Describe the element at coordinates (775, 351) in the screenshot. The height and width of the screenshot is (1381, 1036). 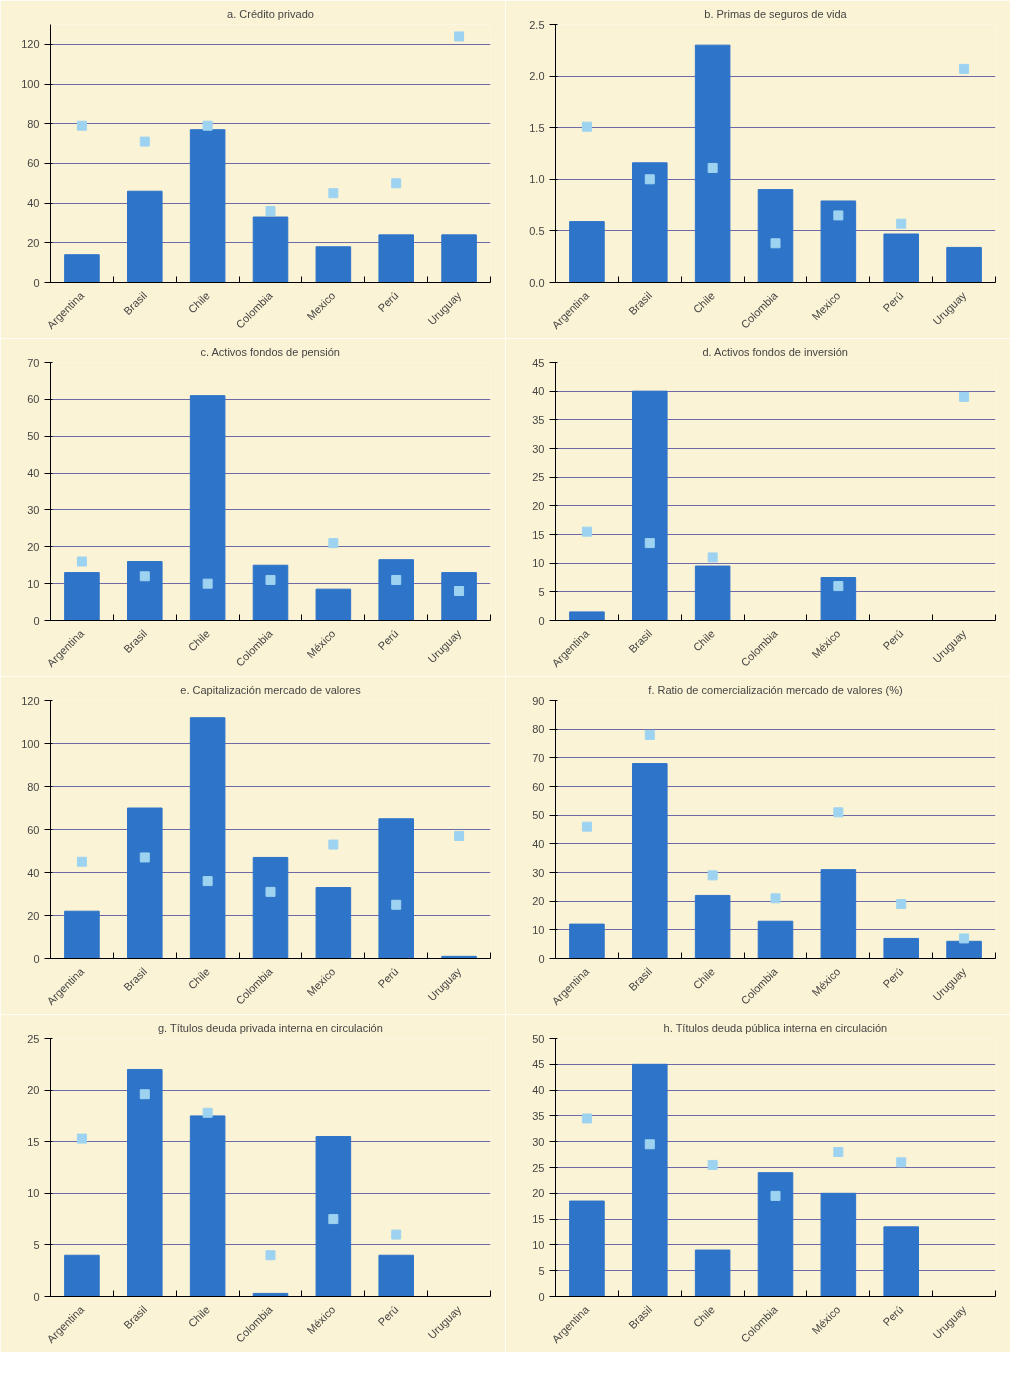
I see `chart-title: d. Activos fondos de inversión` at that location.